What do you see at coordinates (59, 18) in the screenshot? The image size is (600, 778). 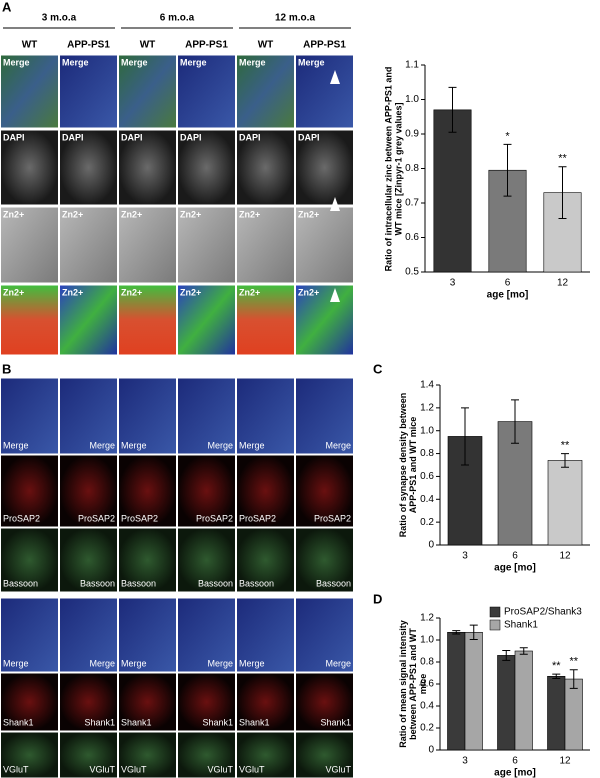 I see `age-header: 3 m.o.a` at bounding box center [59, 18].